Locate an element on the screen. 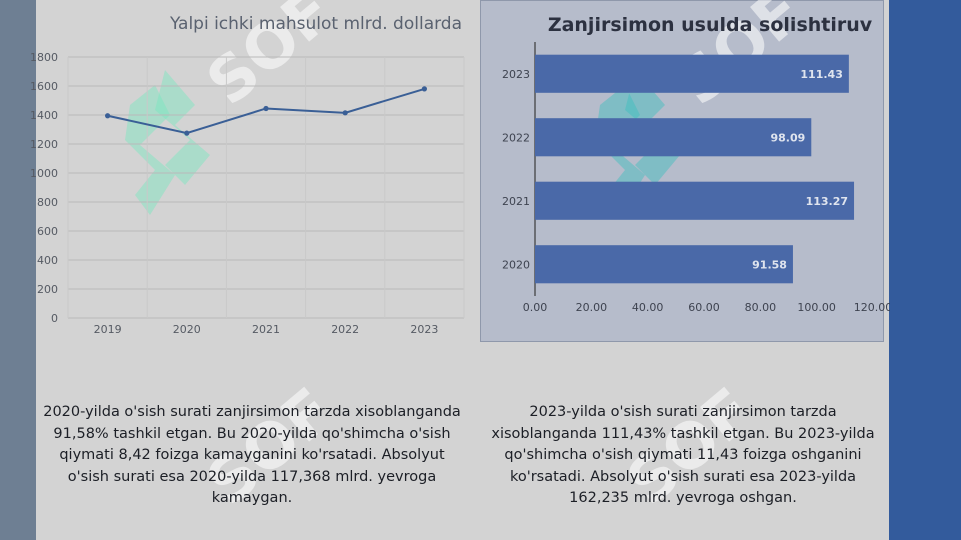 Image resolution: width=961 pixels, height=540 pixels. x-tick-label: 2021 is located at coordinates (266, 329).